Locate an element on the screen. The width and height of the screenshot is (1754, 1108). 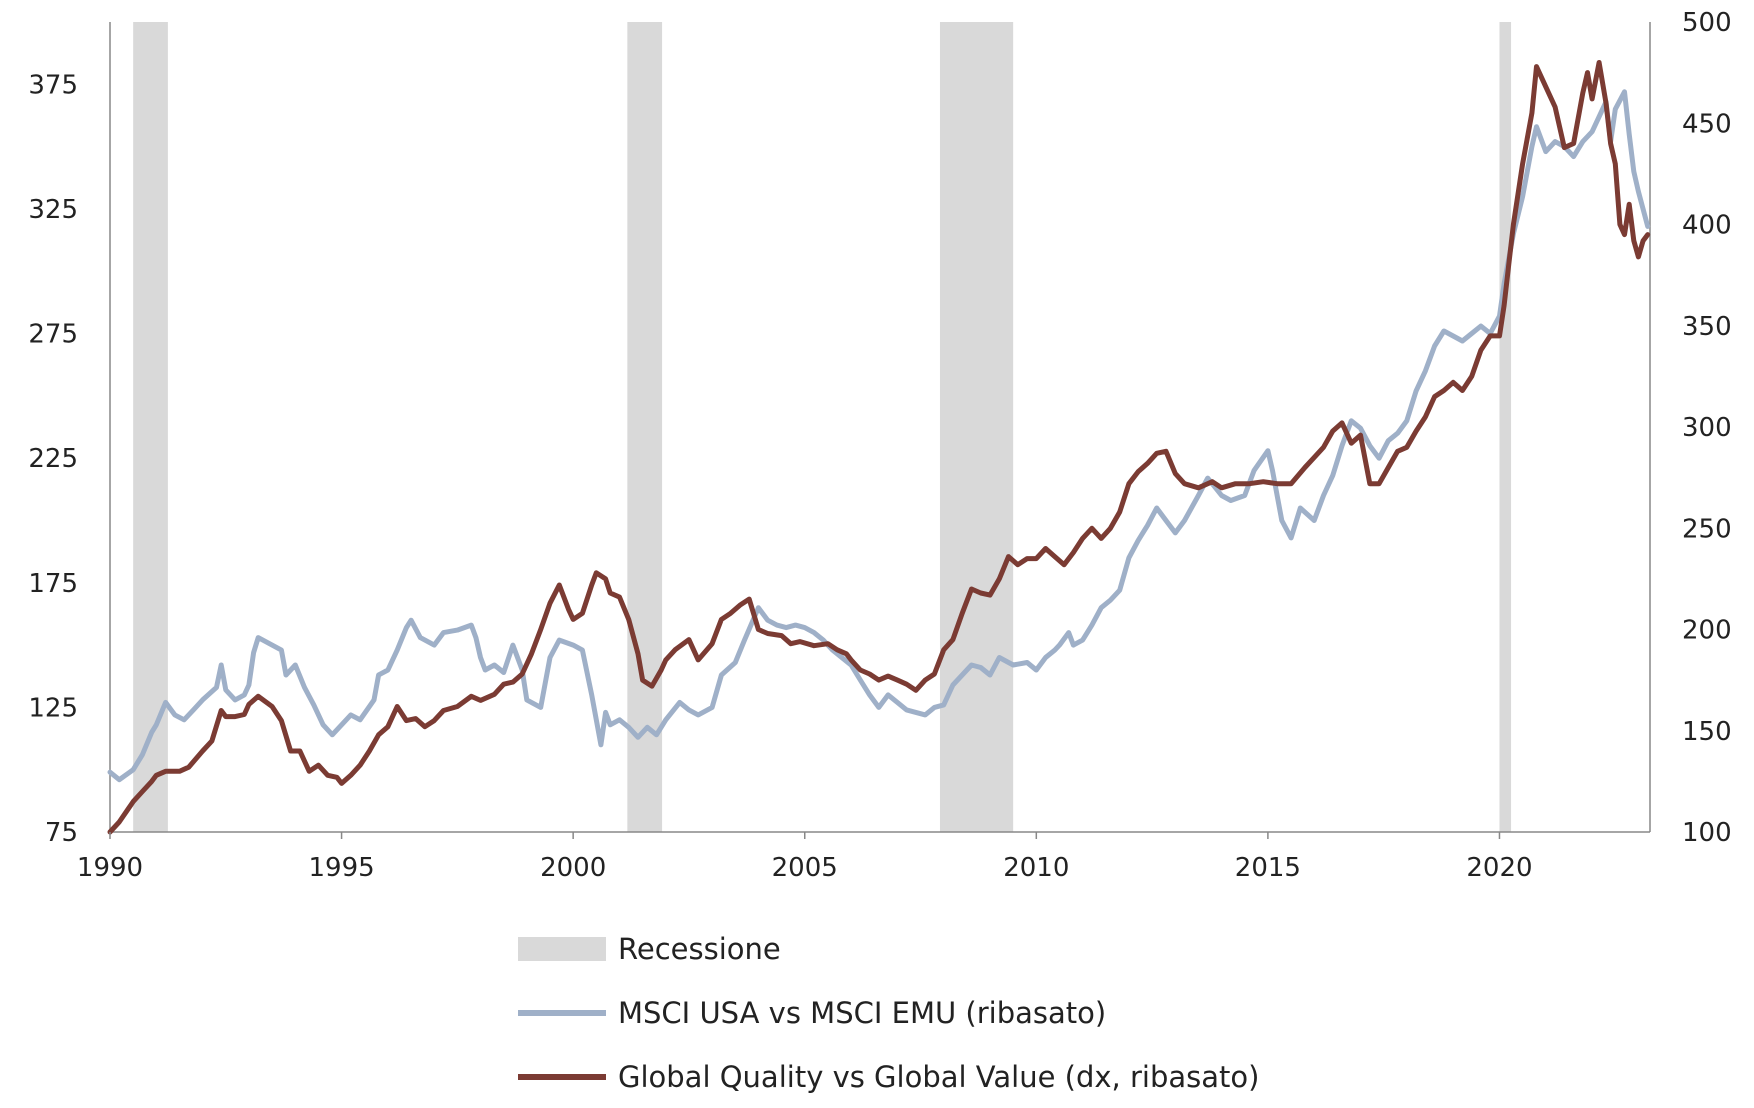
x-tick-label: 2005 is located at coordinates (805, 868).